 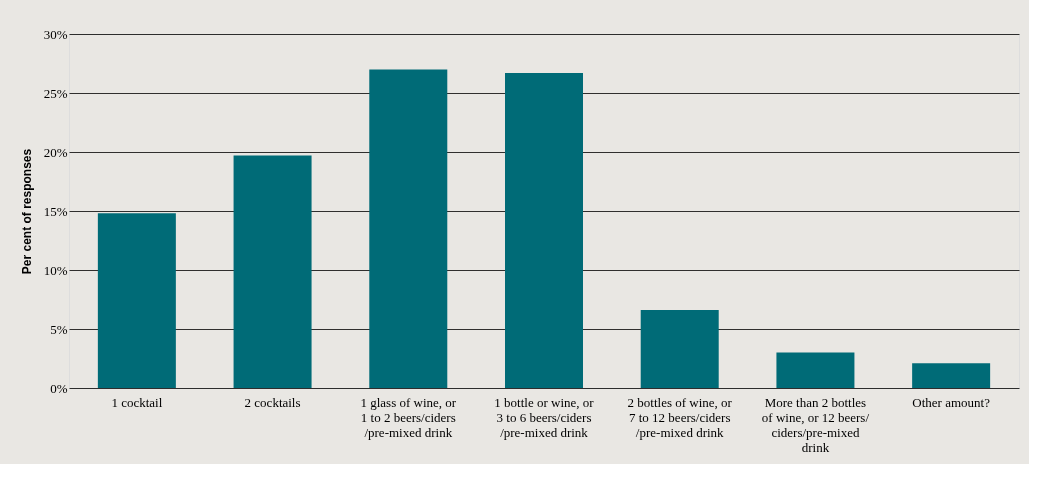 I want to click on x-tick-label: 1 cocktail, so click(x=137, y=402).